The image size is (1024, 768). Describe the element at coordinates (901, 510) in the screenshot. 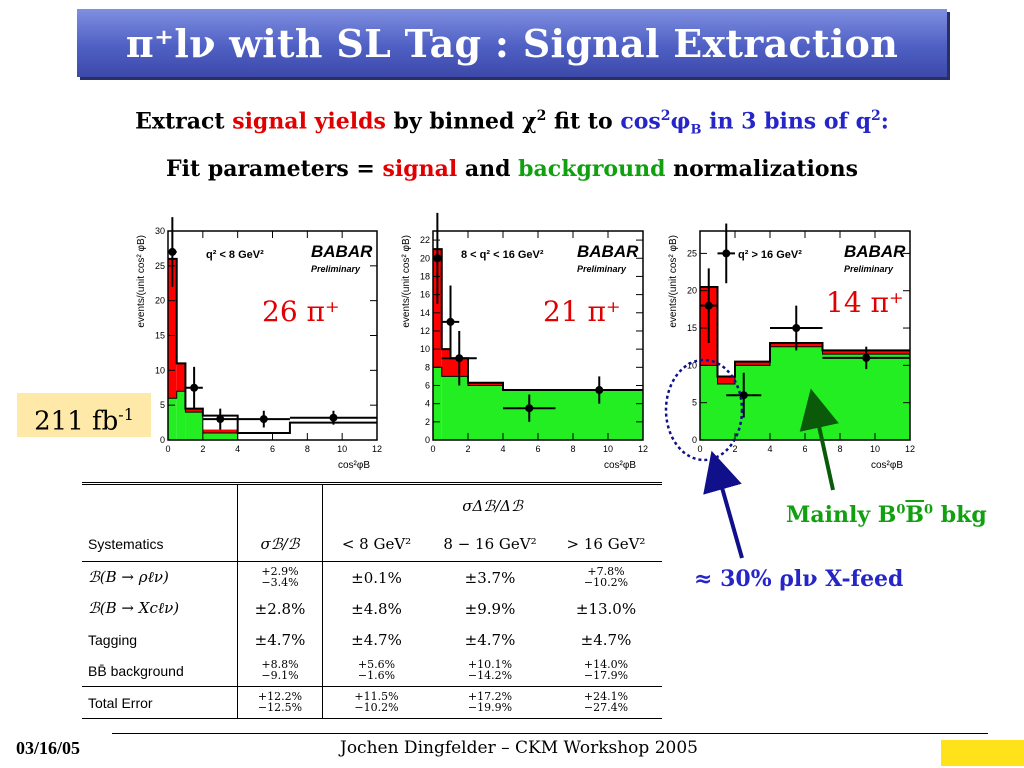

I see `bkg-note-sup: 0` at that location.